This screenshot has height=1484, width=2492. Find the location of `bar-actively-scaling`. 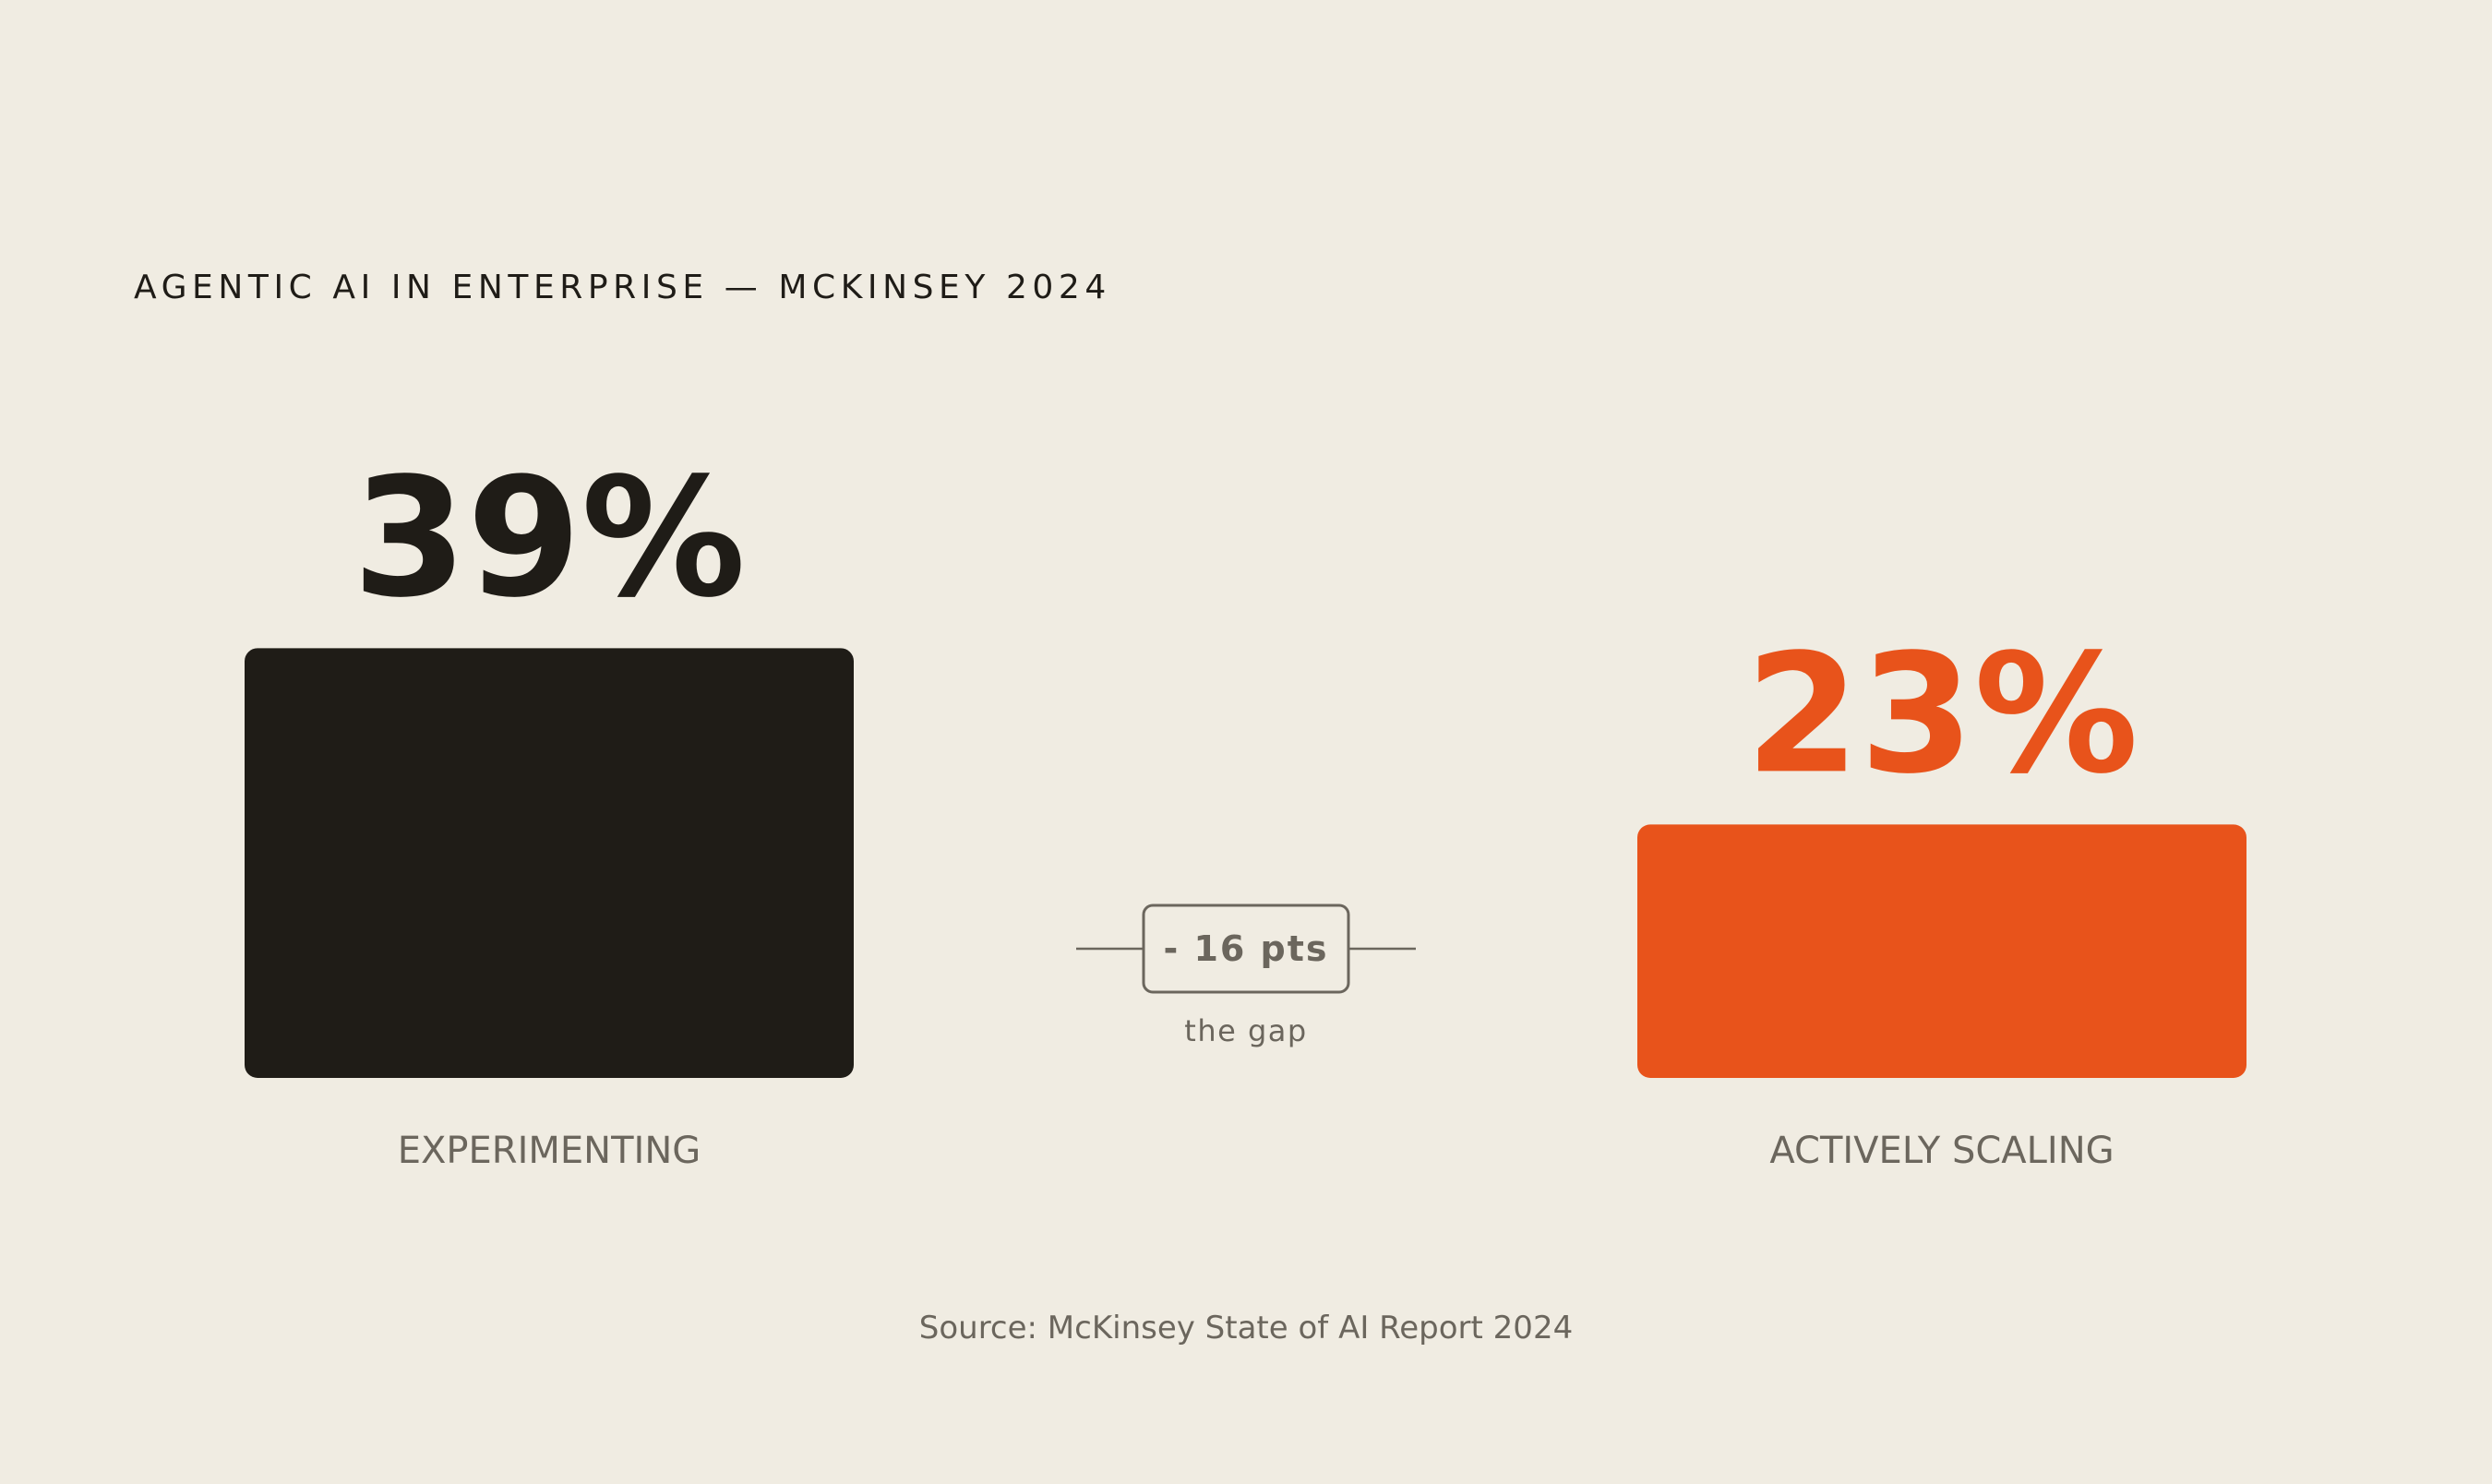

bar-actively-scaling is located at coordinates (1941, 951).